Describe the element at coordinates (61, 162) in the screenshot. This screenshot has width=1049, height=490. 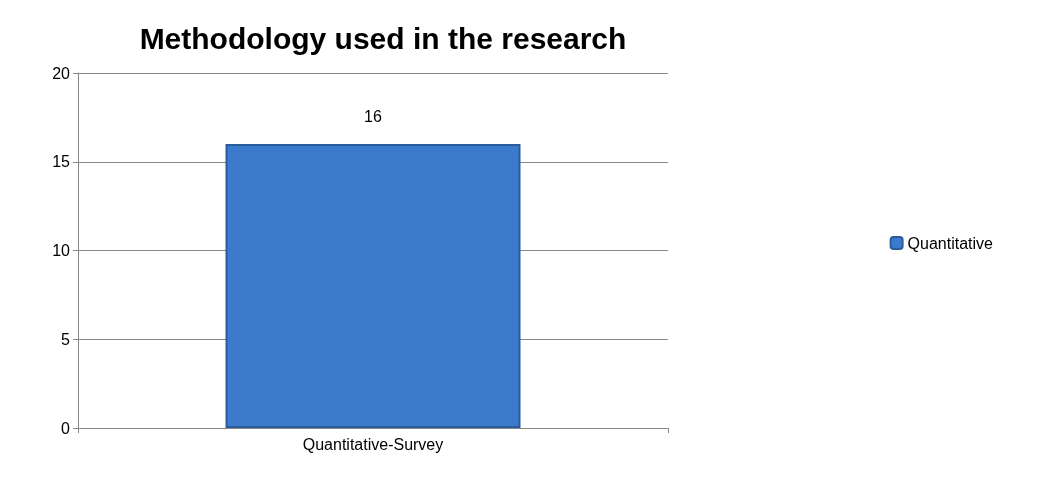
I see `y-tick-label: 15` at that location.